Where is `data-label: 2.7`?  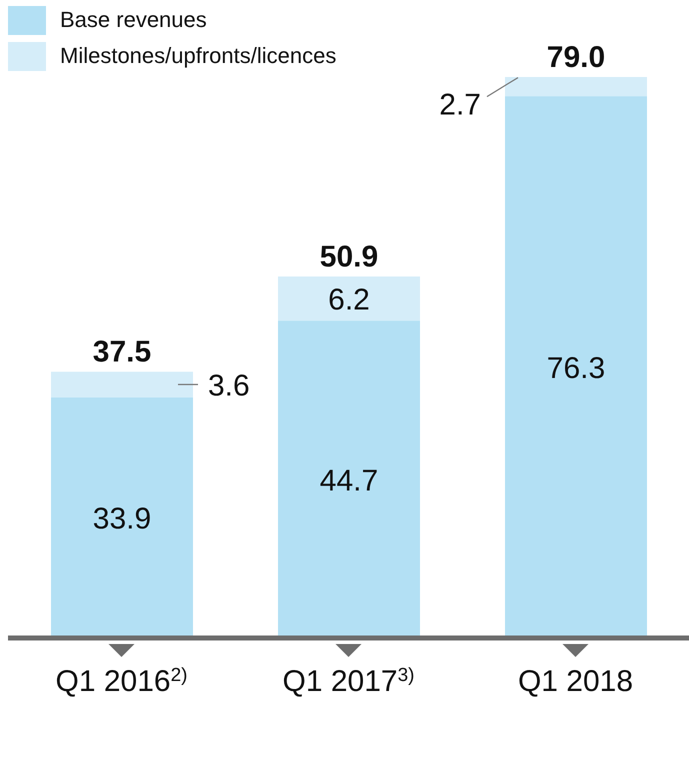 data-label: 2.7 is located at coordinates (460, 105).